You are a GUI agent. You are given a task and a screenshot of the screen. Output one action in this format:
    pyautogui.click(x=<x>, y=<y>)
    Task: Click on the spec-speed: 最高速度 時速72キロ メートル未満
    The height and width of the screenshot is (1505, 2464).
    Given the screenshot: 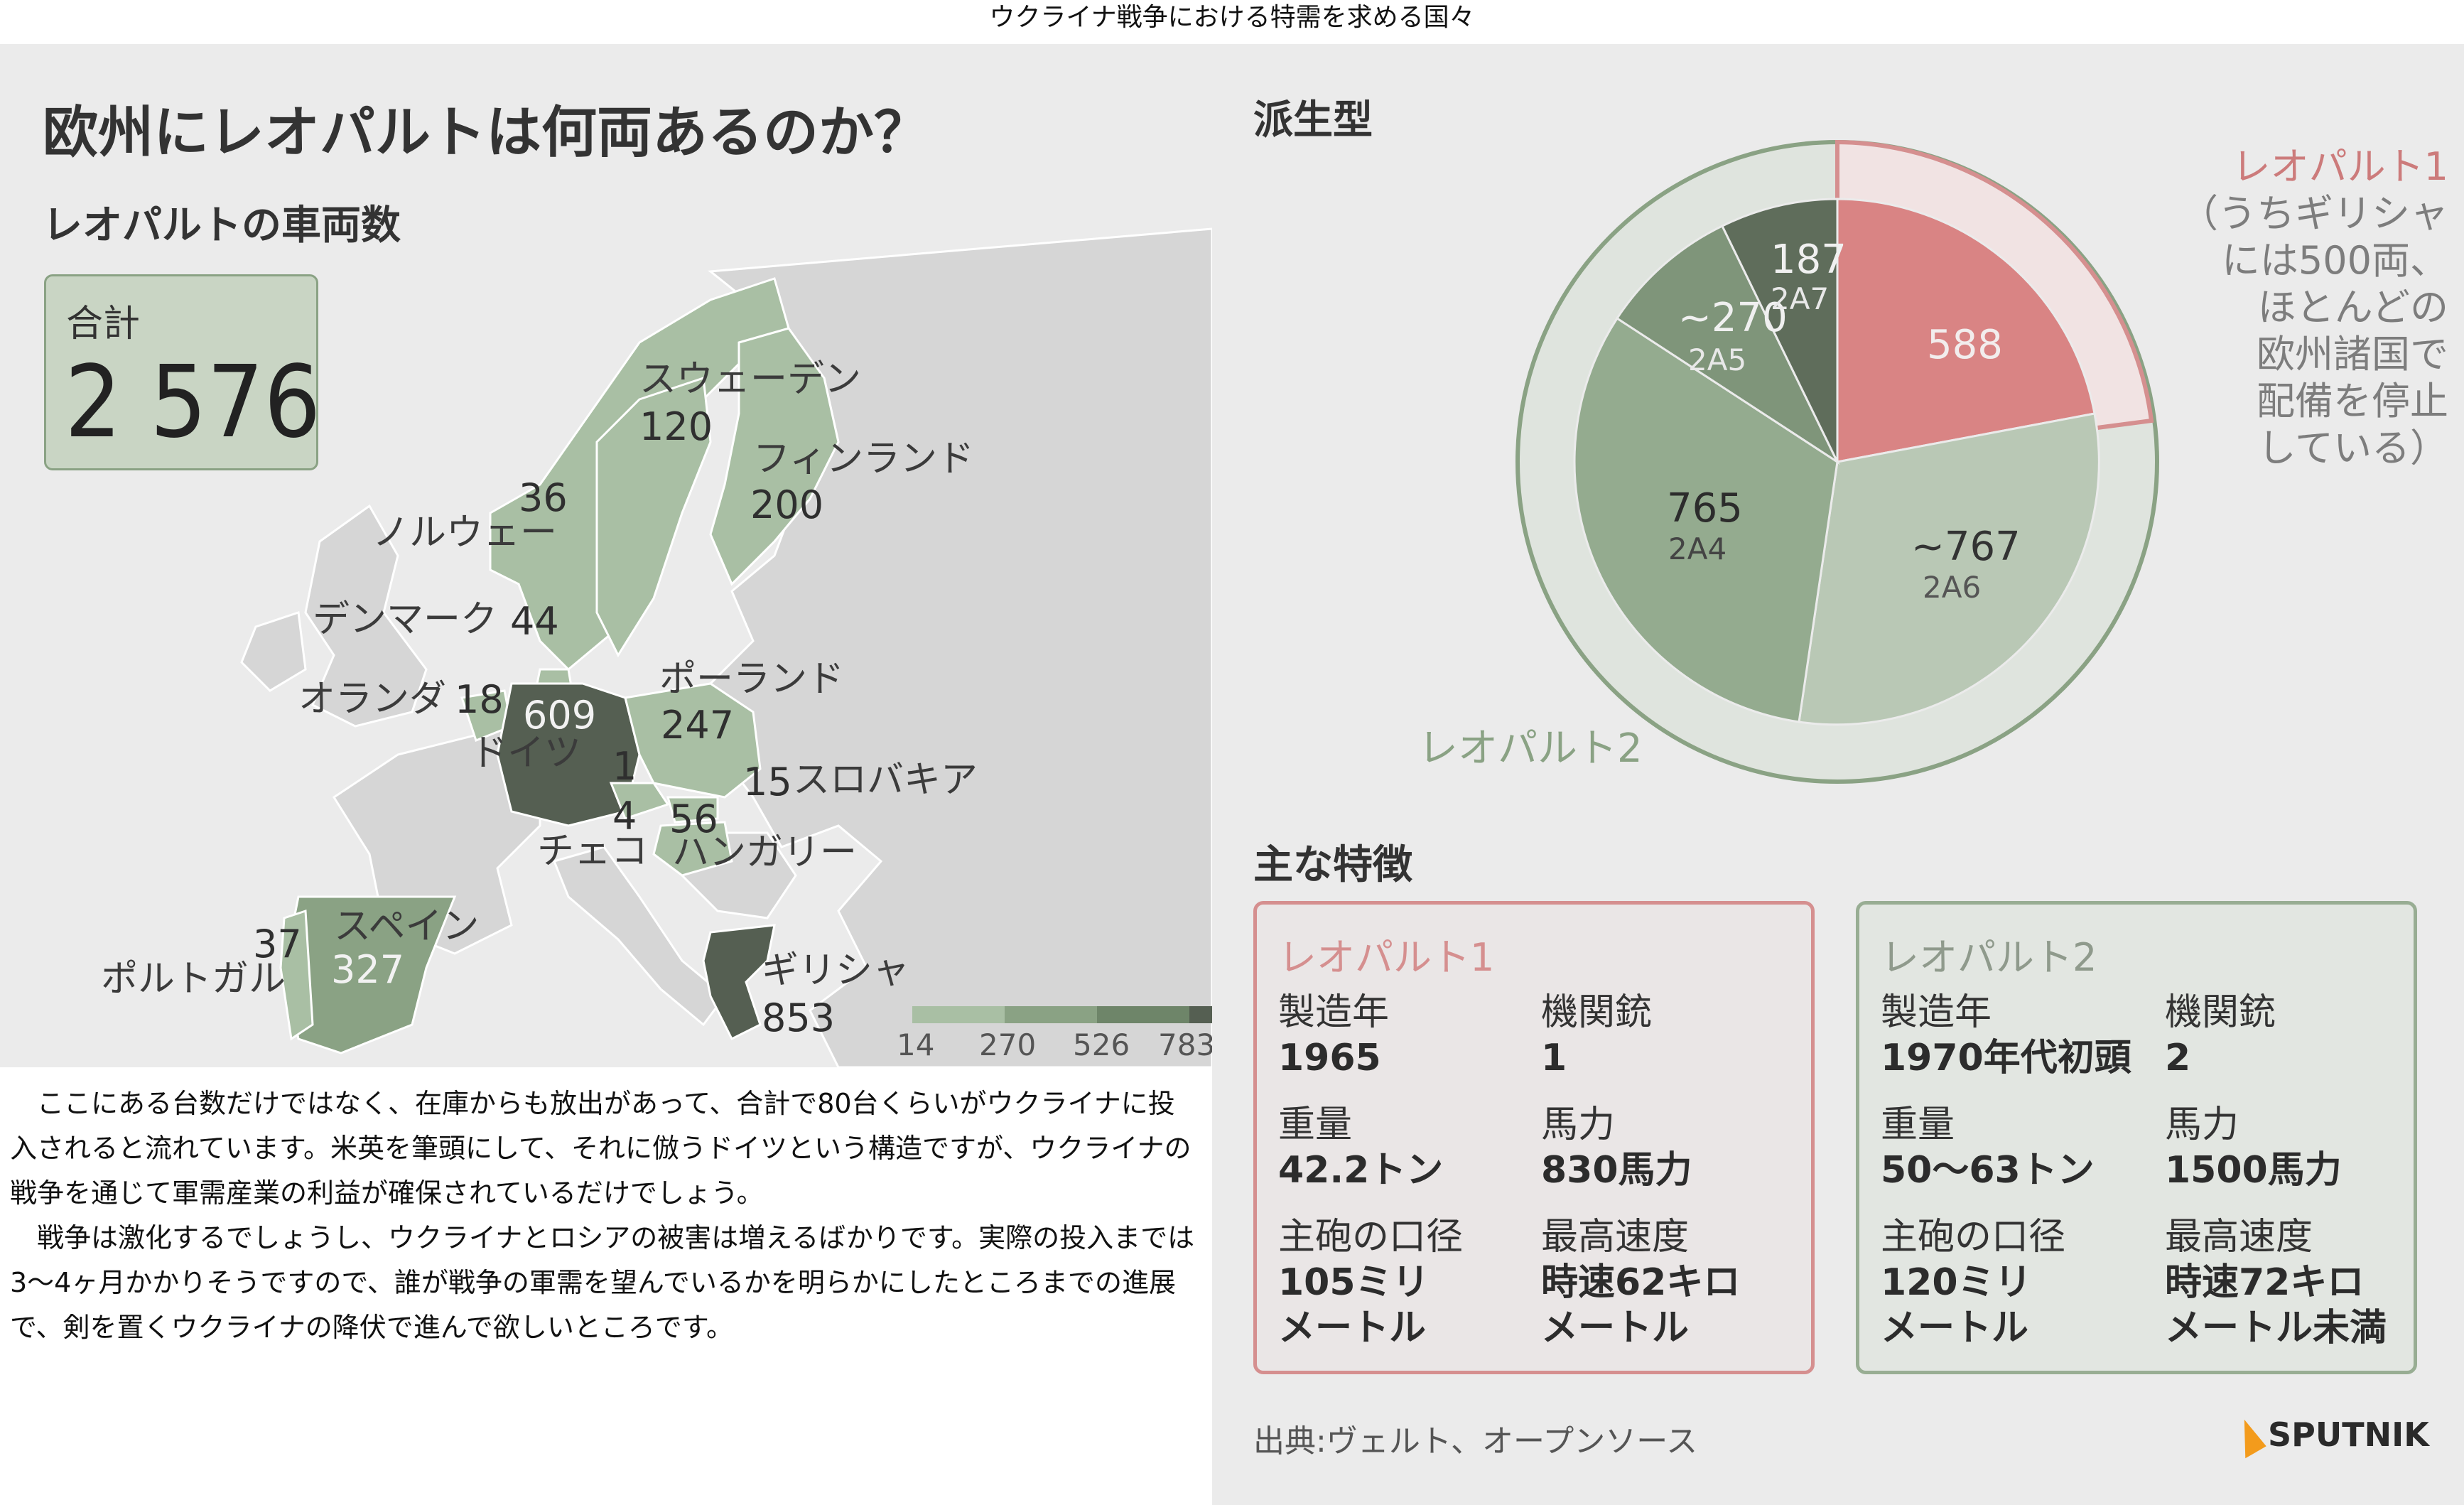 What is the action you would take?
    pyautogui.click(x=2276, y=1282)
    